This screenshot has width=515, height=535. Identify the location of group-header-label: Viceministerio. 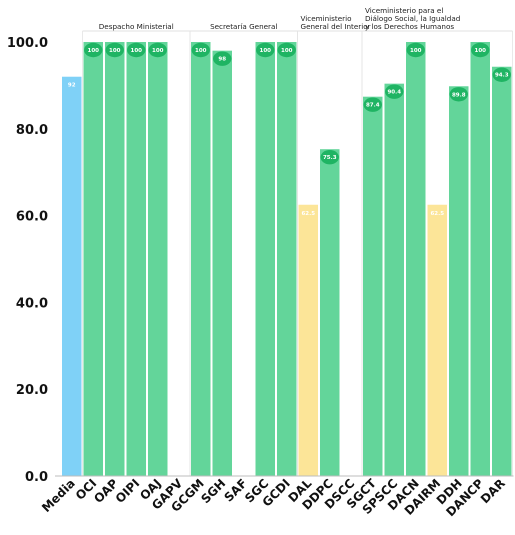
(326, 18).